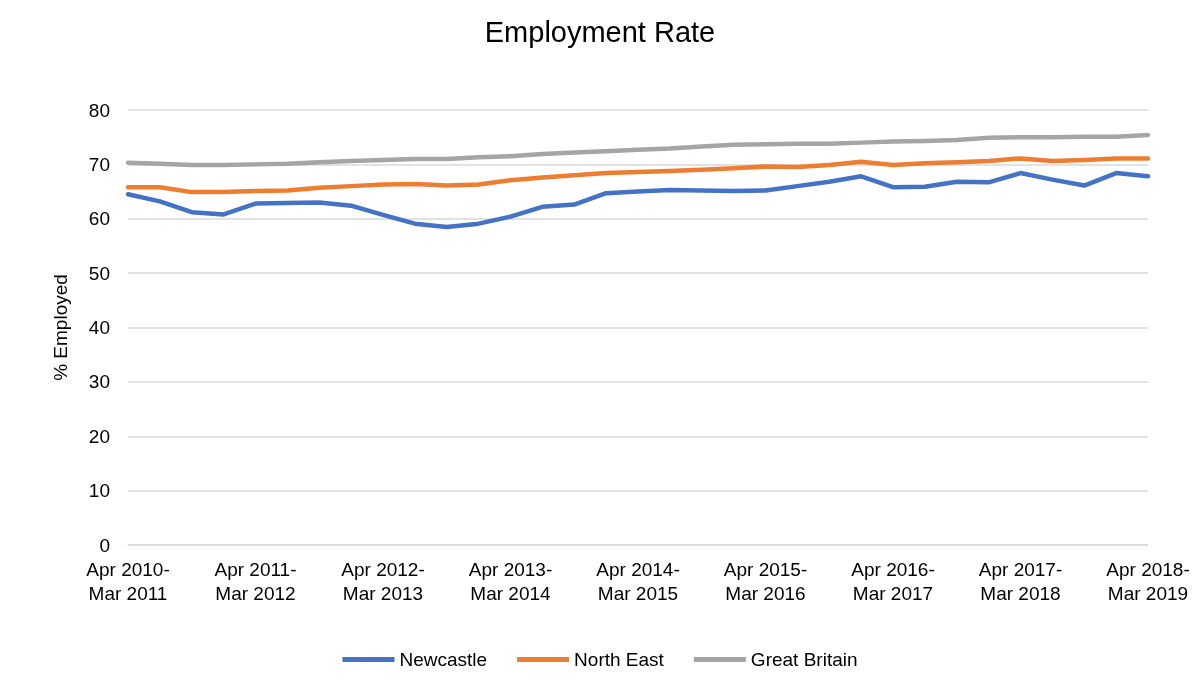  What do you see at coordinates (99, 436) in the screenshot?
I see `y-tick-label: 20` at bounding box center [99, 436].